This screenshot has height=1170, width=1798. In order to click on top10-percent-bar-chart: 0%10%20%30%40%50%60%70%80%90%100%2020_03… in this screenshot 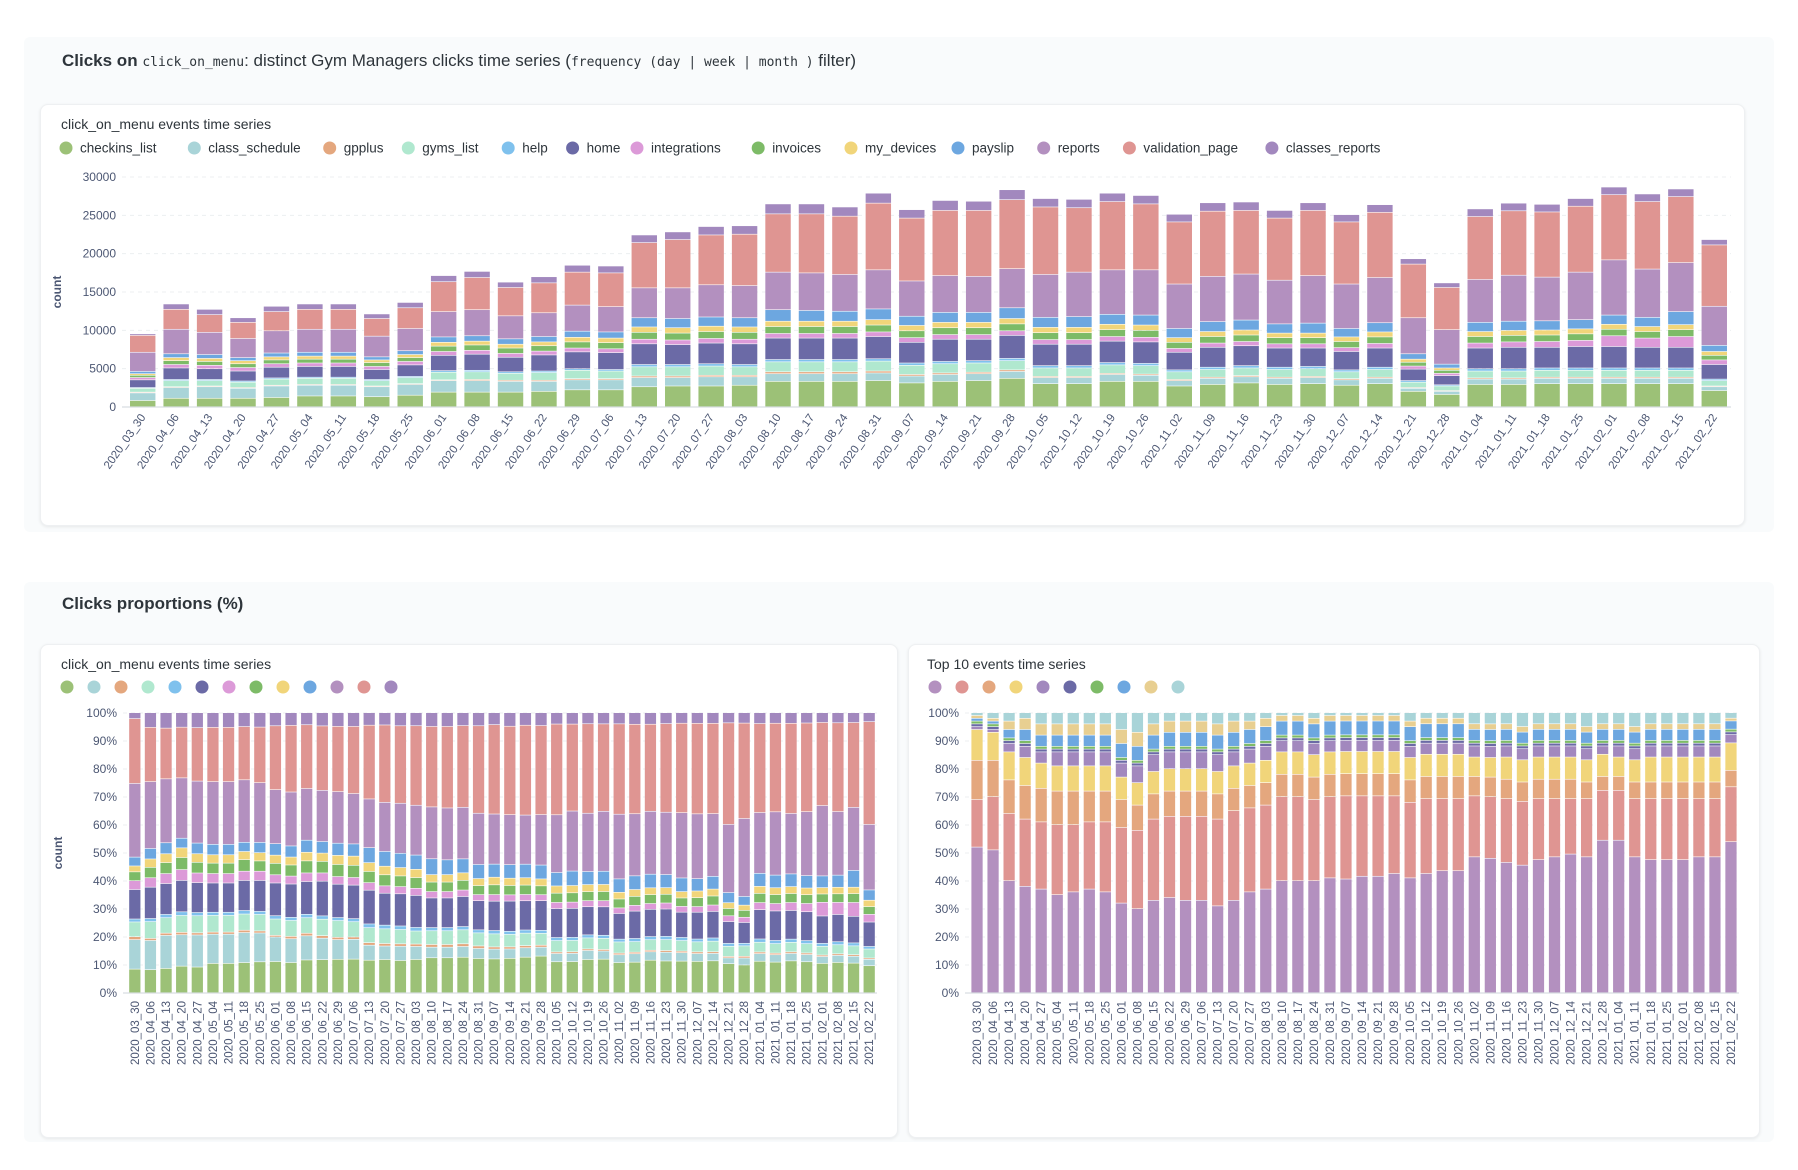, I will do `click(1333, 872)`.